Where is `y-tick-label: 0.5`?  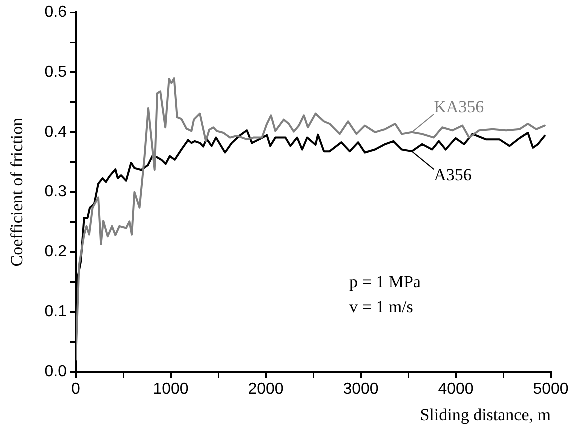 y-tick-label: 0.5 is located at coordinates (56, 72).